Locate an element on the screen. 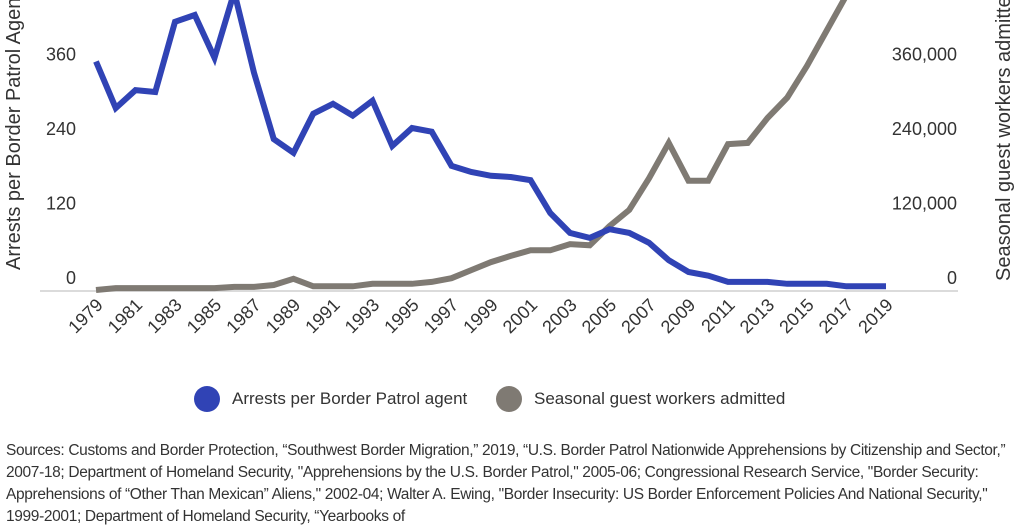 The width and height of the screenshot is (1024, 528). y-left-tick-label: 120 is located at coordinates (61, 204).